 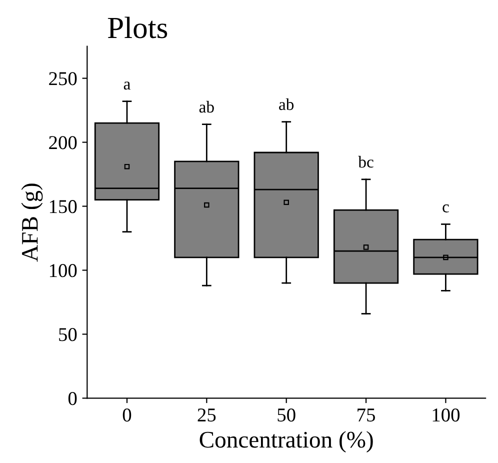 I want to click on annotation: bc, so click(x=366, y=162).